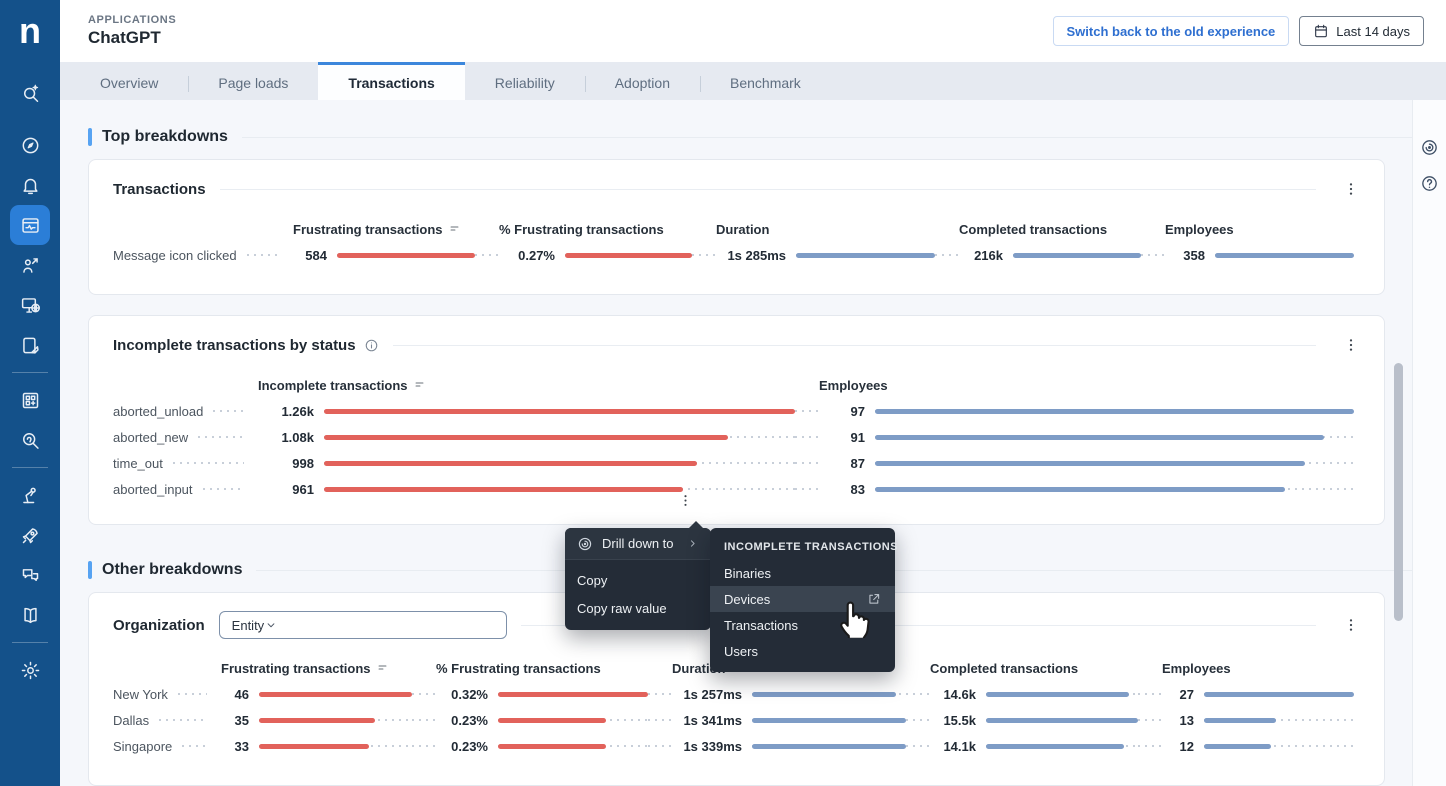  Describe the element at coordinates (30, 345) in the screenshot. I see `sidebar-item-tablet-pen` at that location.